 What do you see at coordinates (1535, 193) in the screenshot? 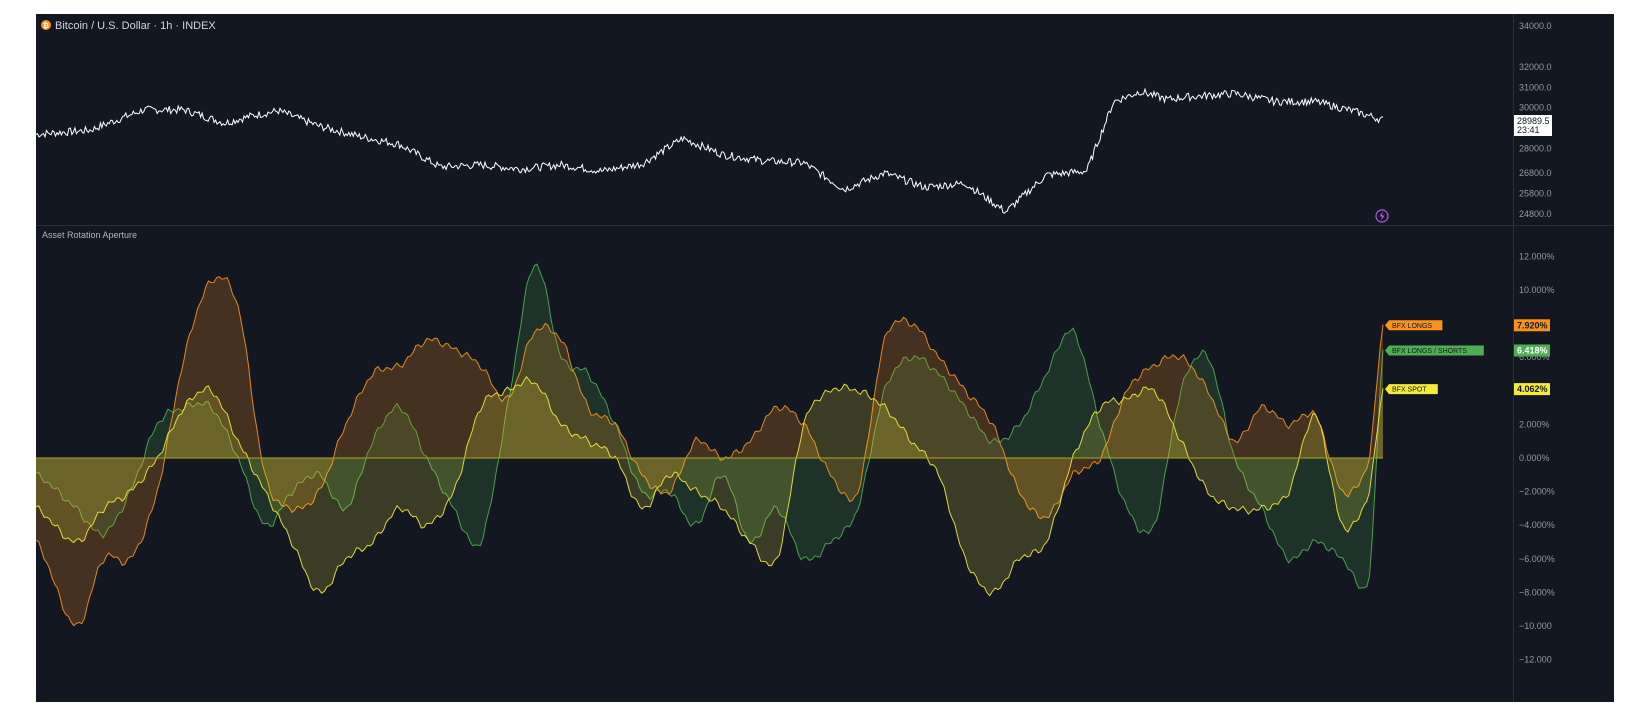
I see `price-tick-label: 25800.0` at bounding box center [1535, 193].